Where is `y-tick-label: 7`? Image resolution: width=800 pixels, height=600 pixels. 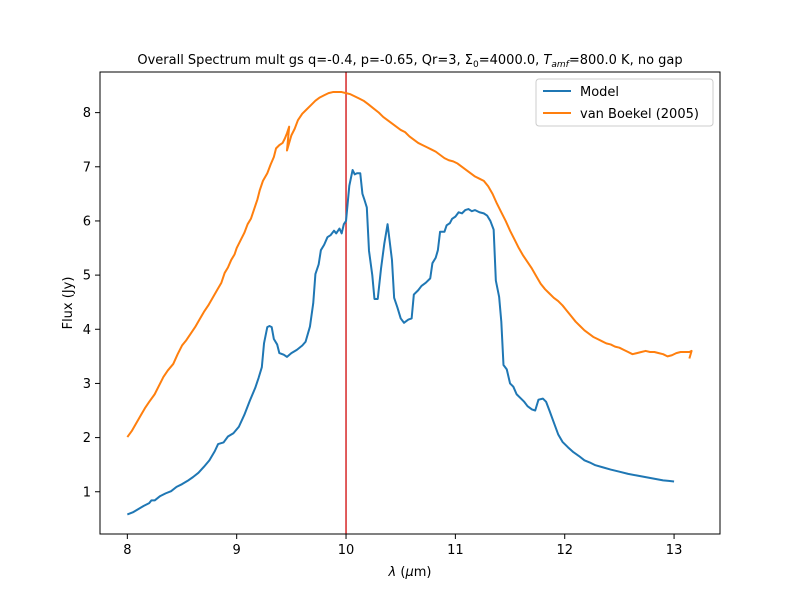 y-tick-label: 7 is located at coordinates (87, 167).